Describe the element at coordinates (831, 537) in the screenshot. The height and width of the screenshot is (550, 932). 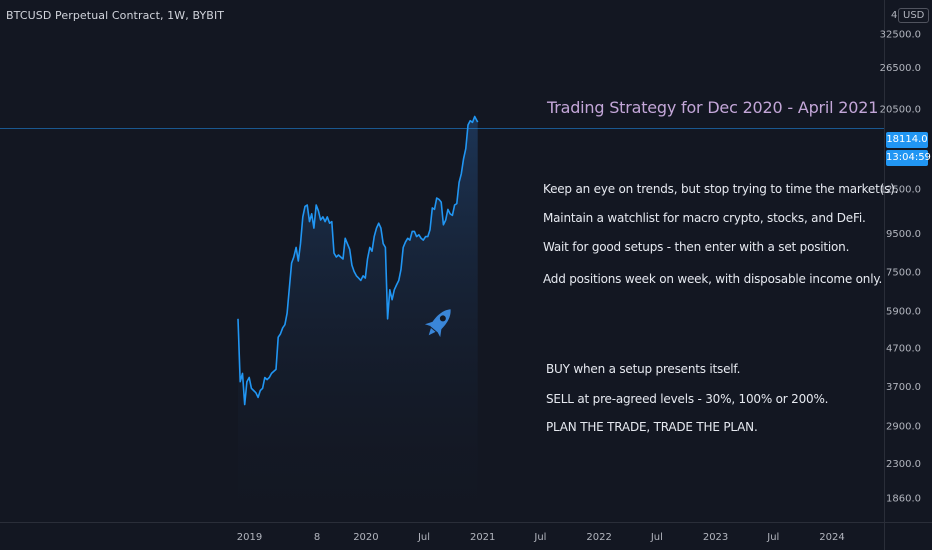
I see `x-tick-label: 2024` at that location.